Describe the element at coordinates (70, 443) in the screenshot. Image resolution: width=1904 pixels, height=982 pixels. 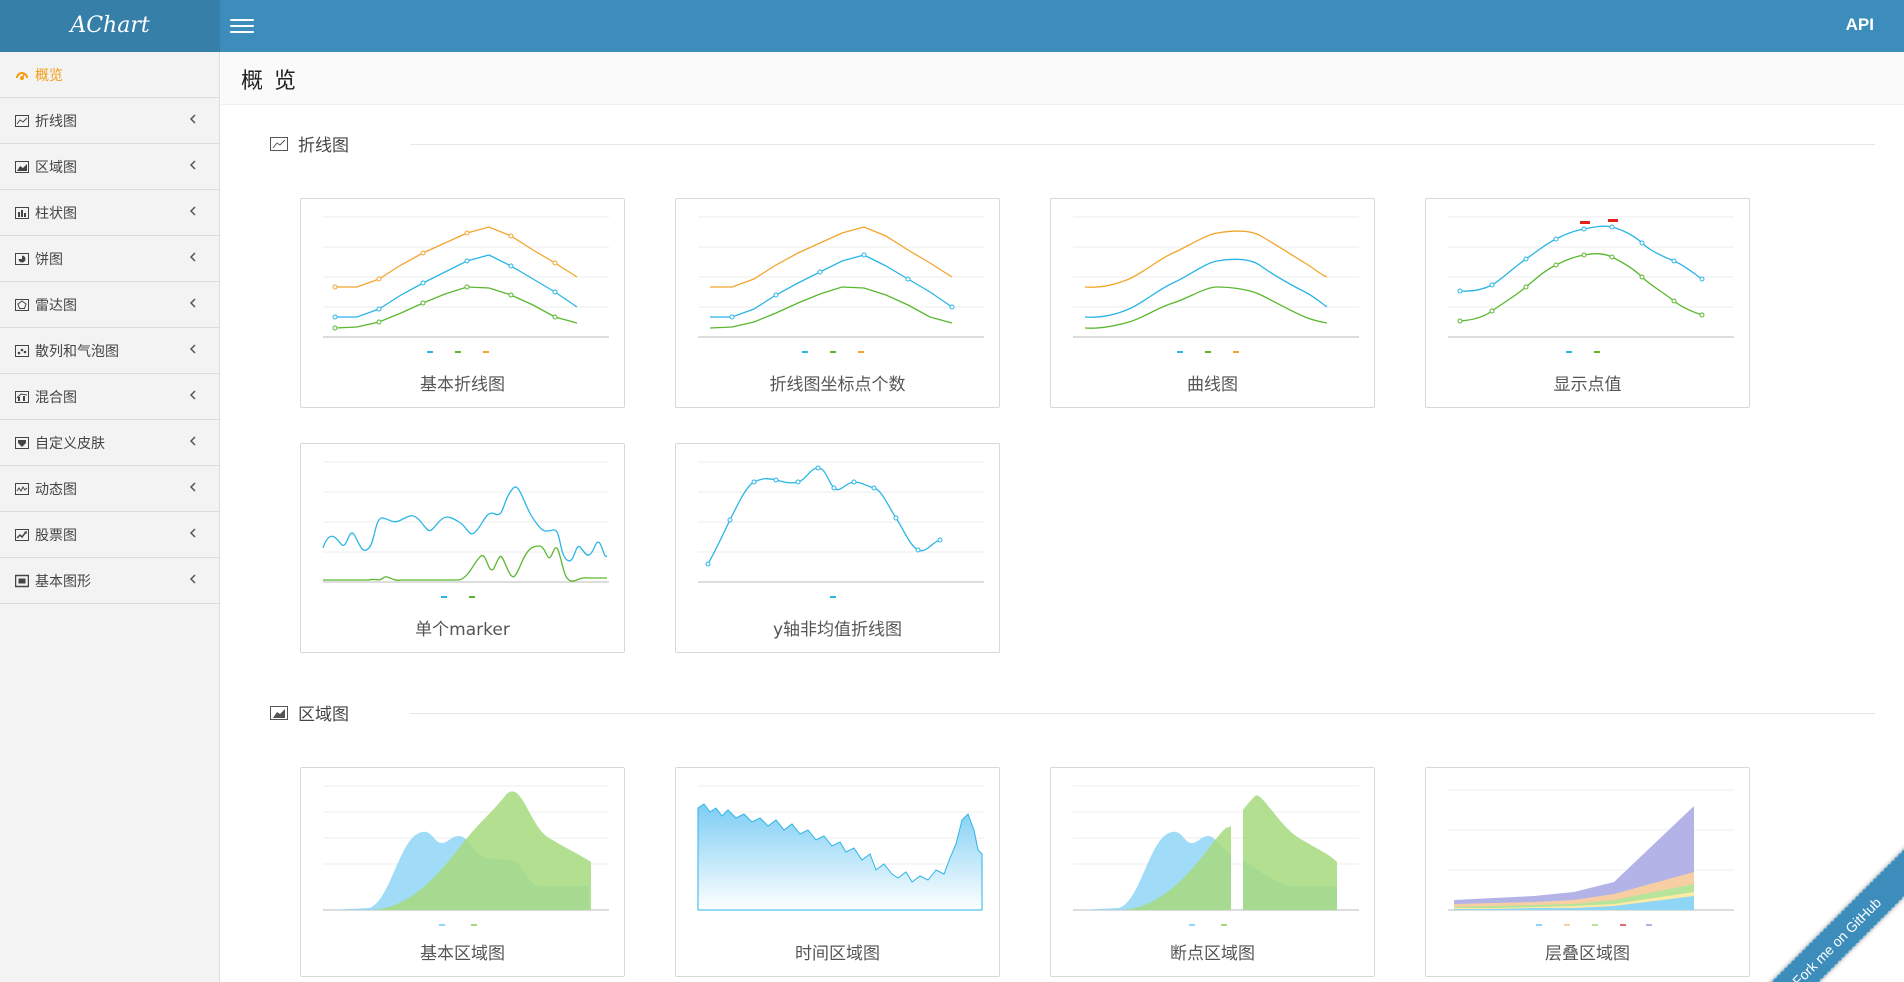
I see `sidebar-item-label: 自定义皮肤` at that location.